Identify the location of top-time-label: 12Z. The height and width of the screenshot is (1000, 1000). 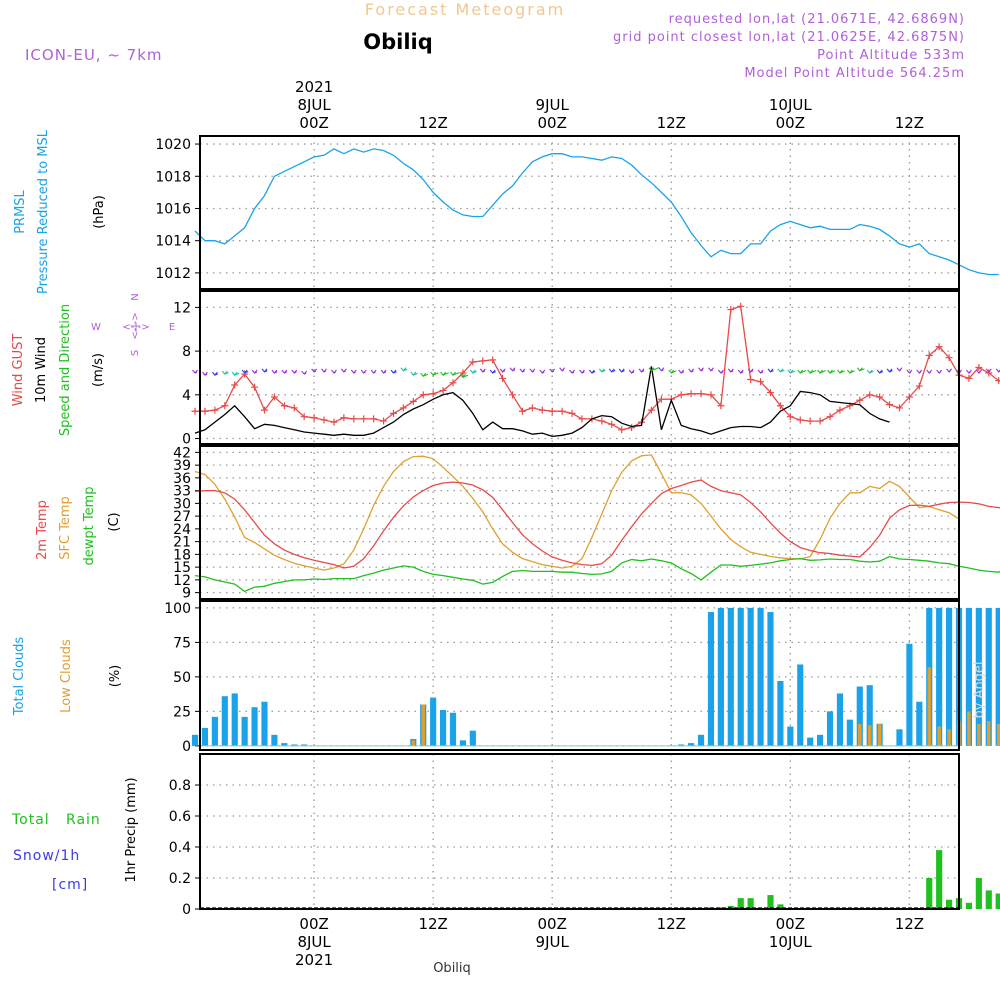
(671, 123).